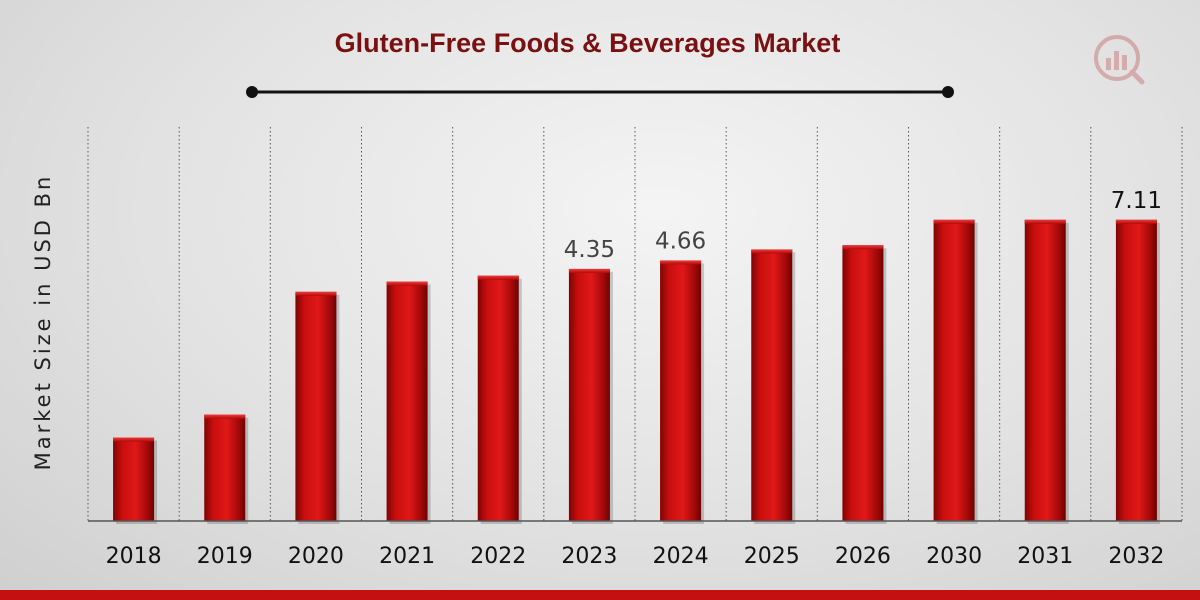  Describe the element at coordinates (589, 250) in the screenshot. I see `data-label: 4.35` at that location.